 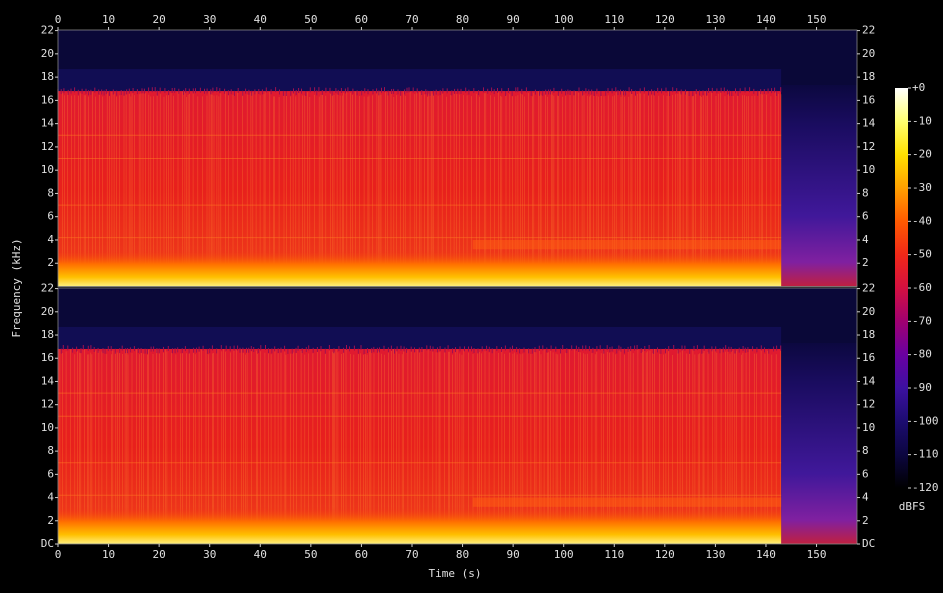 What do you see at coordinates (817, 19) in the screenshot?
I see `x-tick-label-top: 150` at bounding box center [817, 19].